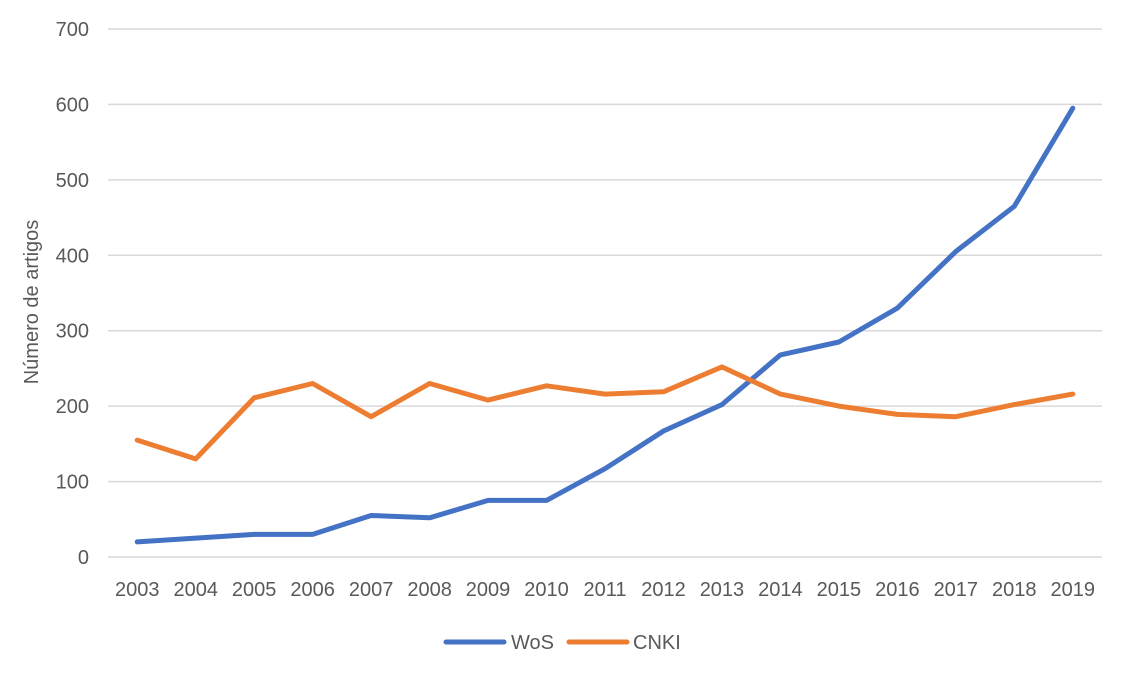 This screenshot has height=678, width=1130. I want to click on x-tick-label: 2019, so click(1073, 590).